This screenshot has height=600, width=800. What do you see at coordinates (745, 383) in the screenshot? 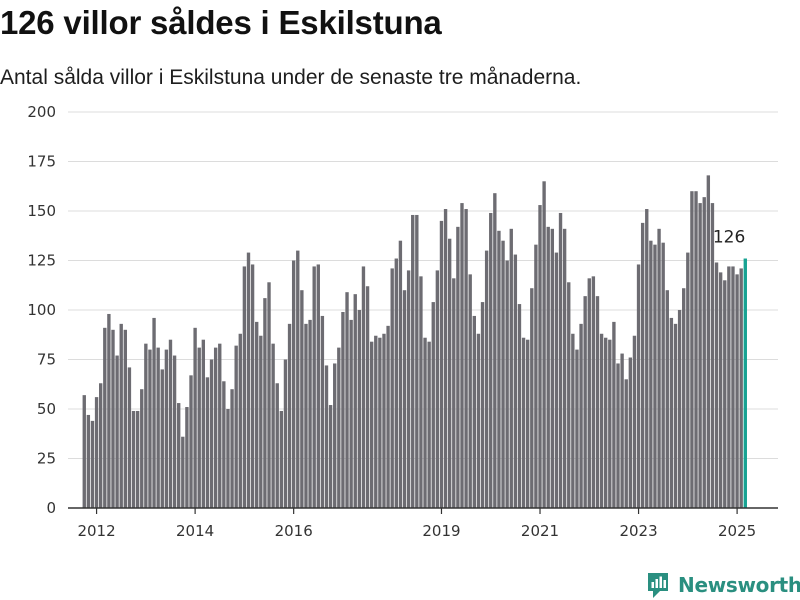
I see `bar-highlight` at bounding box center [745, 383].